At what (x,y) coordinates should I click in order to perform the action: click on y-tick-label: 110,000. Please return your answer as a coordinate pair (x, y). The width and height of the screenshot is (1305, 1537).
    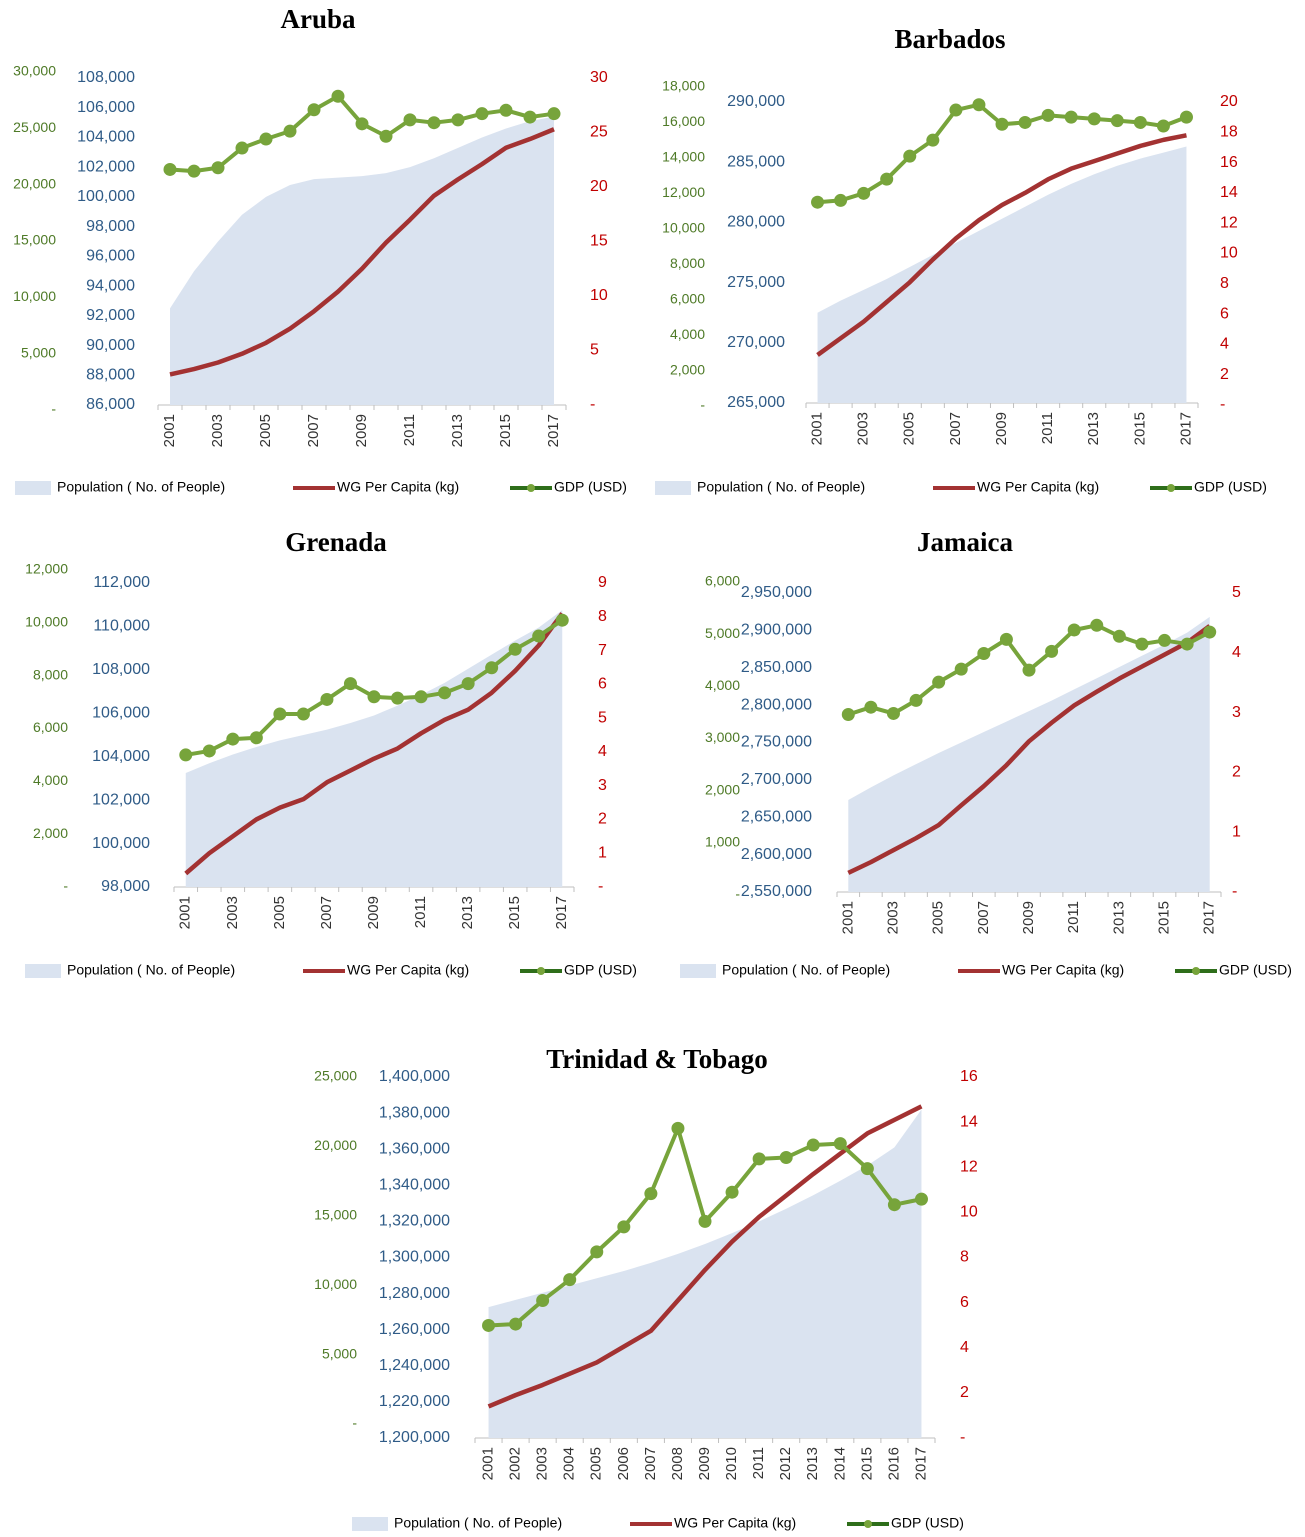
    Looking at the image, I should click on (121, 626).